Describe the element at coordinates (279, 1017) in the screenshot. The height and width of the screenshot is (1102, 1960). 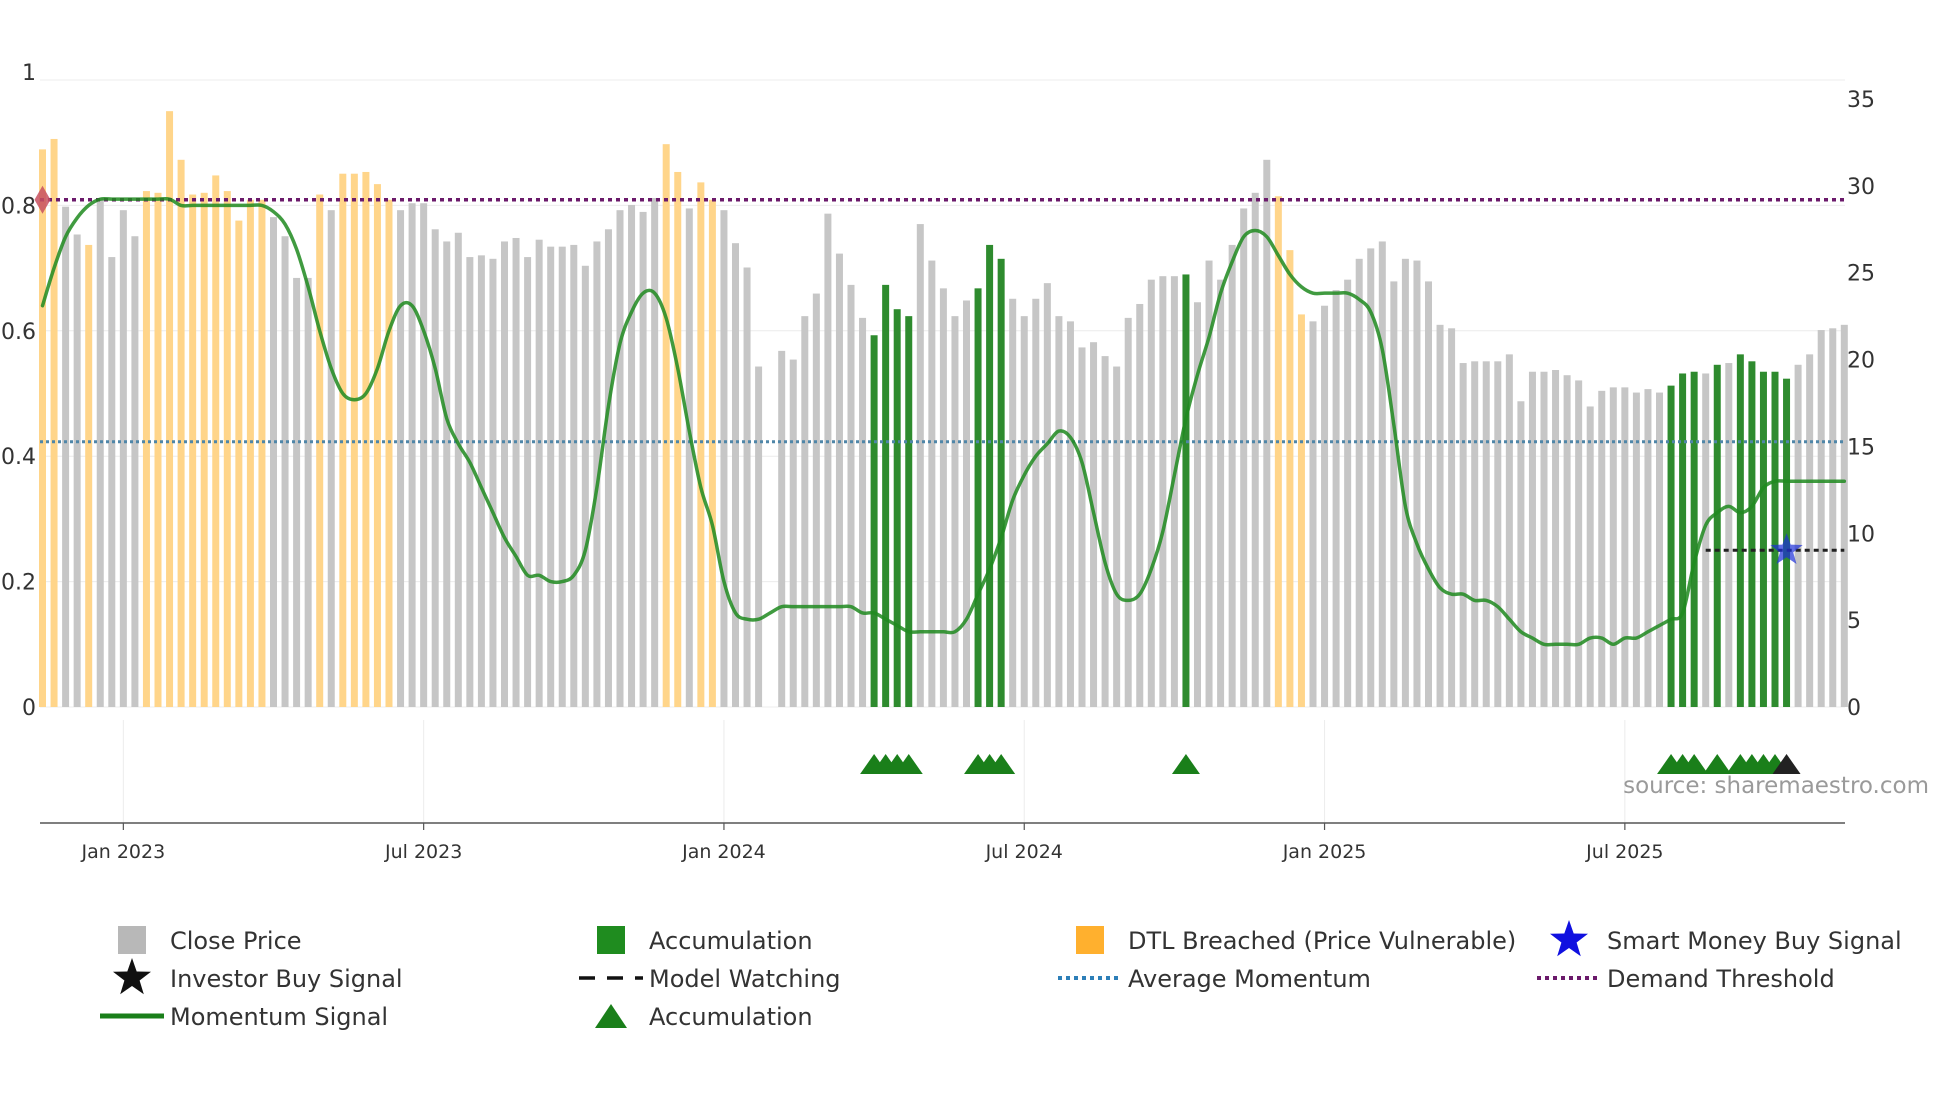
I see `legend-label: Momentum Signal` at that location.